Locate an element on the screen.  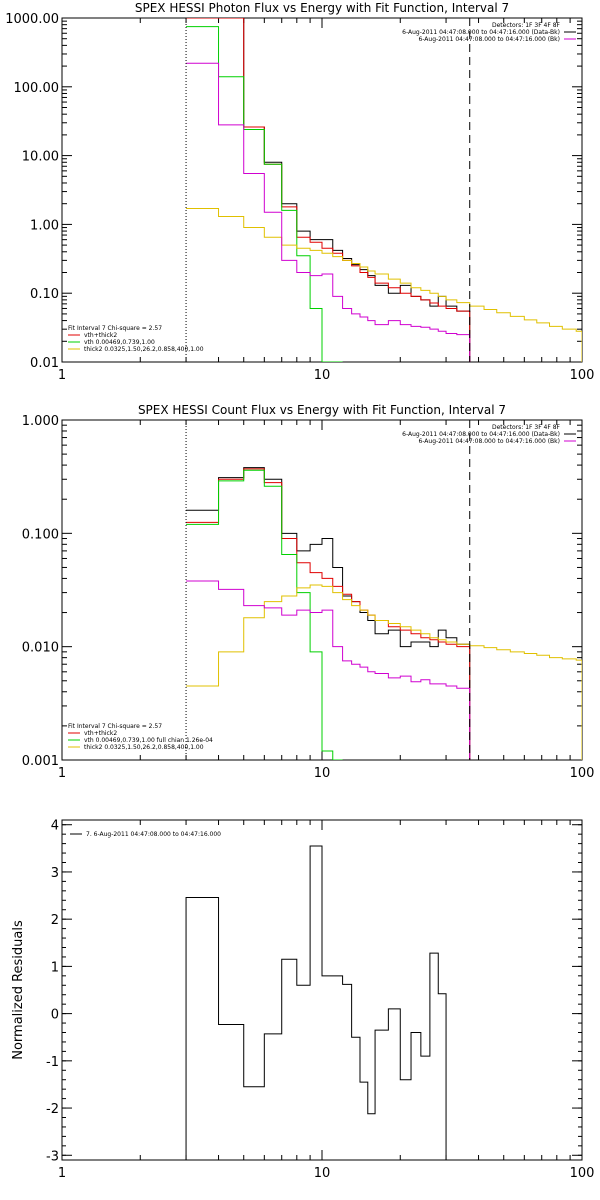
legend-label: vth 0.00469,0.739,1.00 is located at coordinates (119, 342).